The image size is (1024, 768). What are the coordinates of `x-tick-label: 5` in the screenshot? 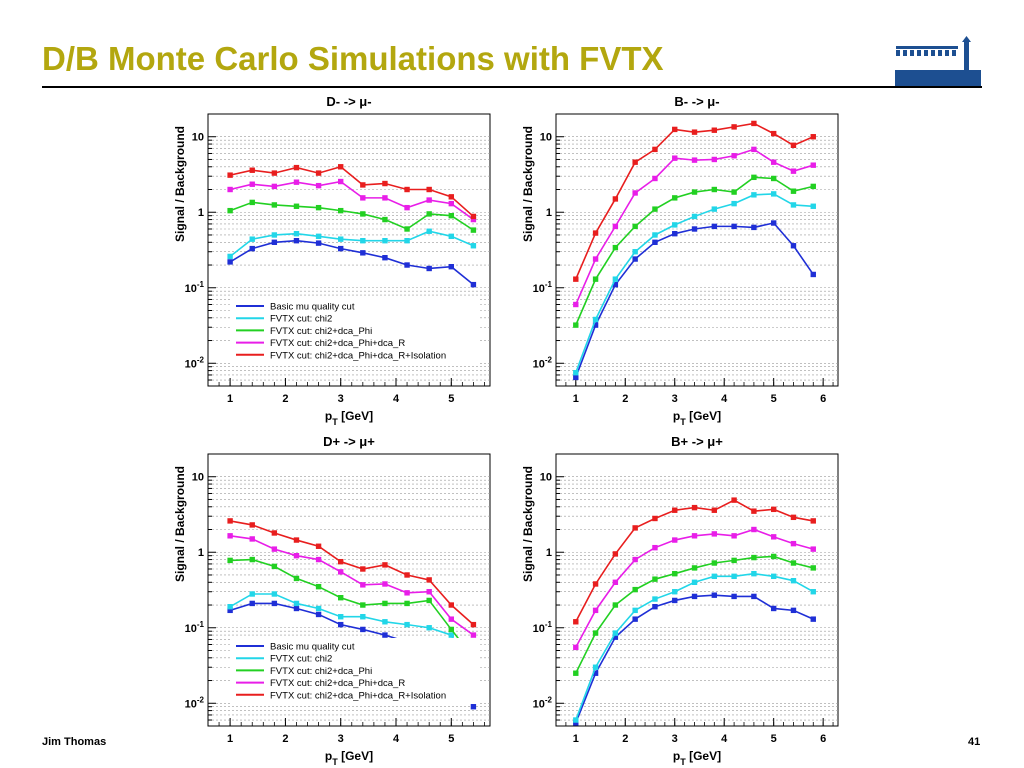 It's located at (451, 739).